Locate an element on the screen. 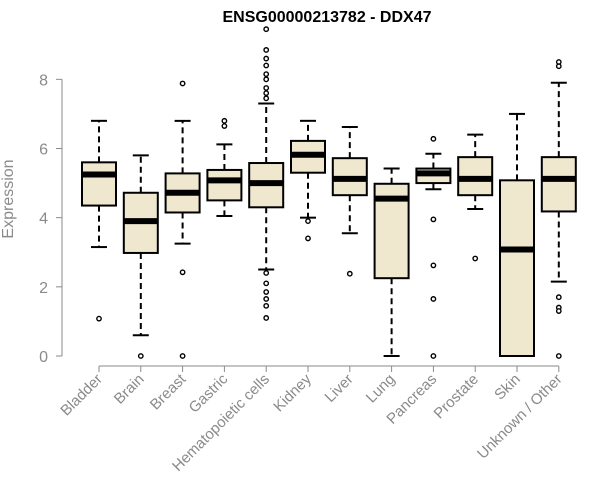 This screenshot has height=500, width=600. box-kidney is located at coordinates (308, 180).